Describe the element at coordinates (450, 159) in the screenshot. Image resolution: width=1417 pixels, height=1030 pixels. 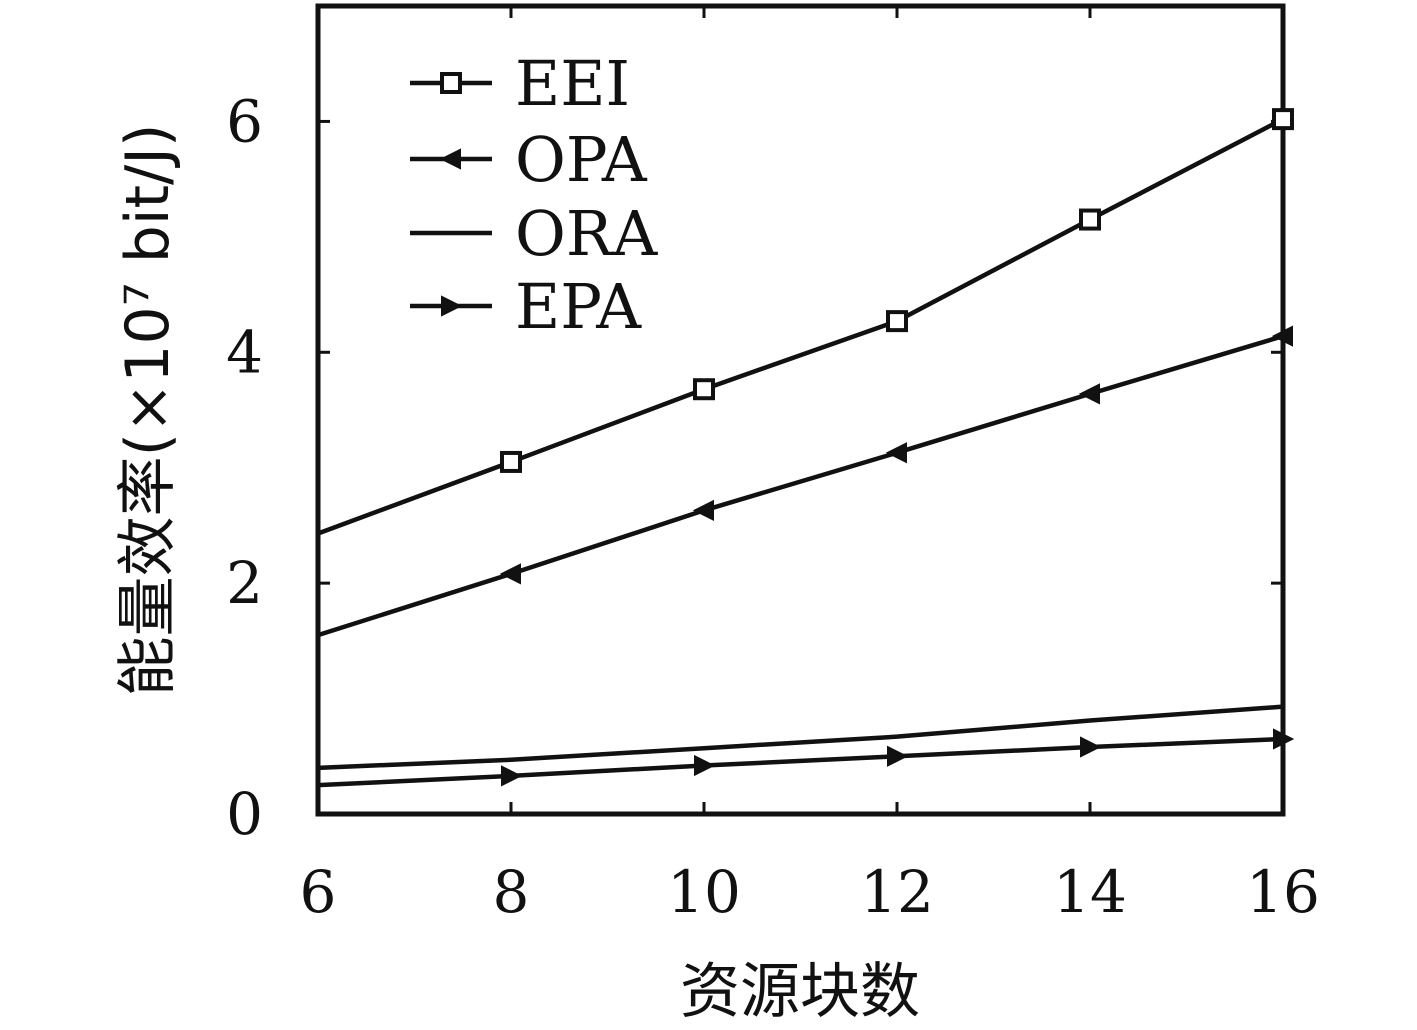
I see `legend-marker-opa` at that location.